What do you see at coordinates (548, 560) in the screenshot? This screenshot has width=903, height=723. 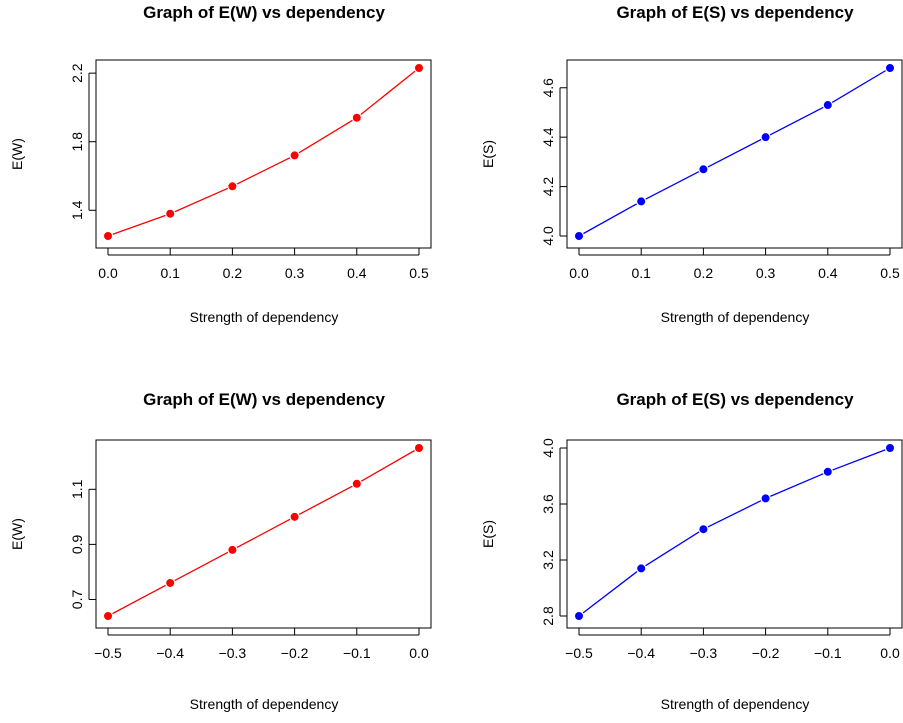 I see `y-tick-label: 3.2` at bounding box center [548, 560].